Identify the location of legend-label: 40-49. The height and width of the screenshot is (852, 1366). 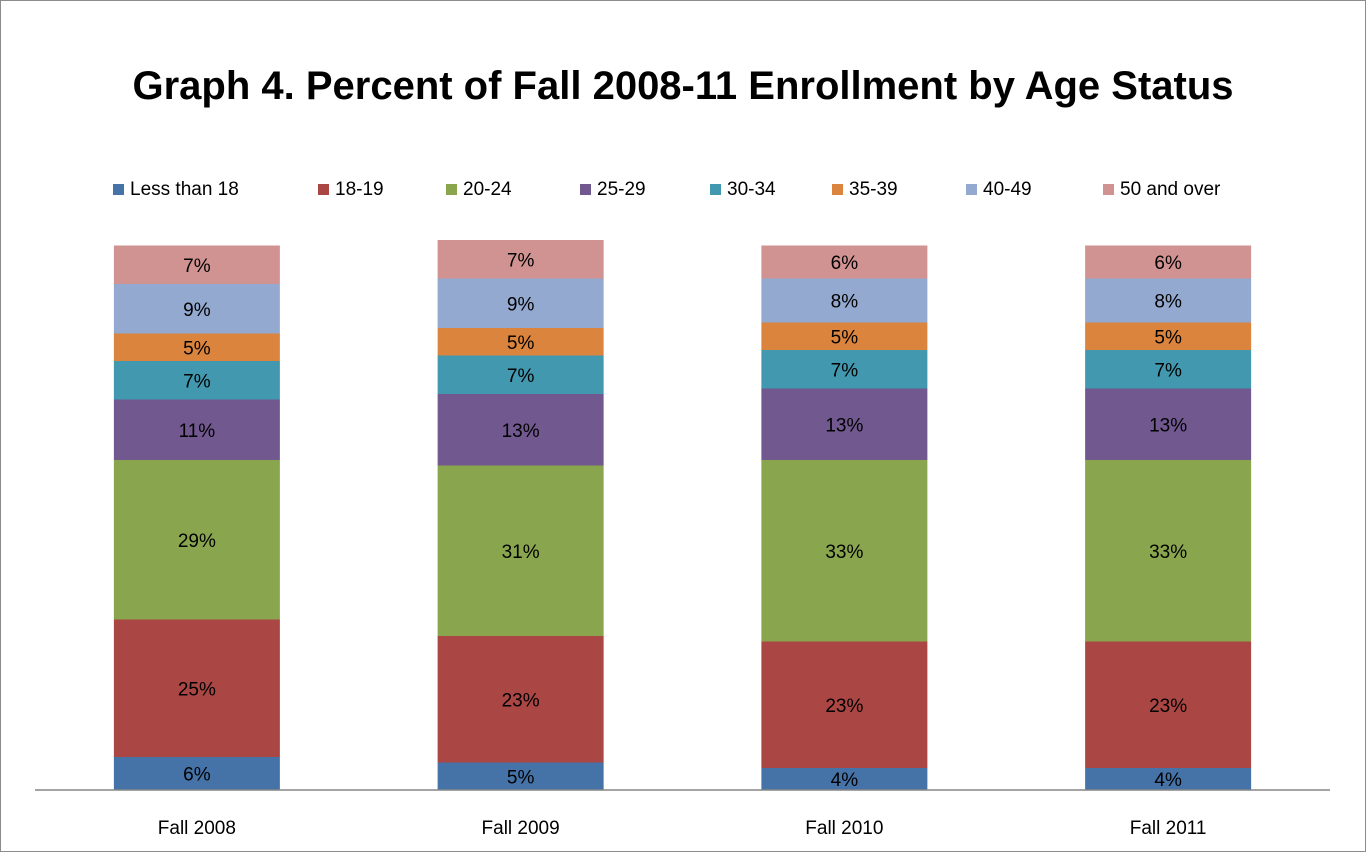
(1007, 189).